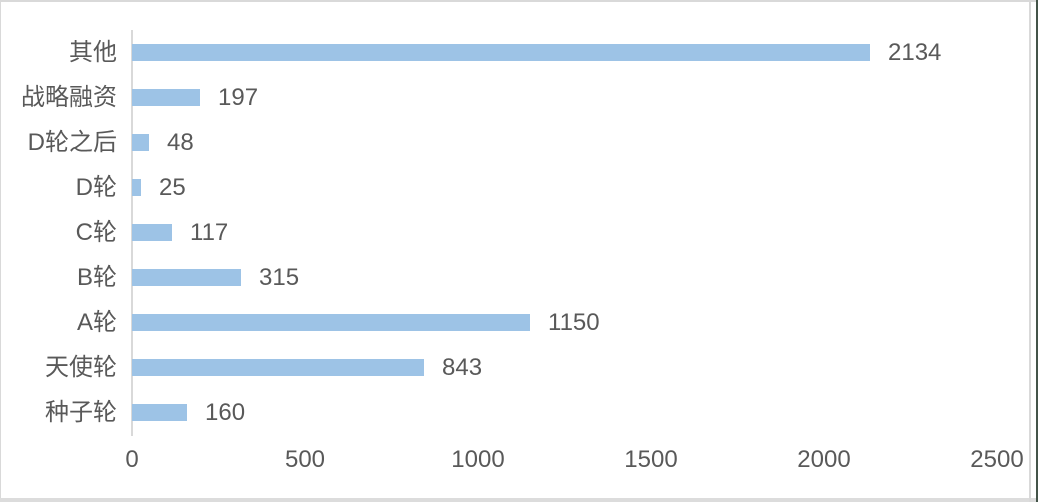  Describe the element at coordinates (305, 459) in the screenshot. I see `x-tick-label: 500` at that location.